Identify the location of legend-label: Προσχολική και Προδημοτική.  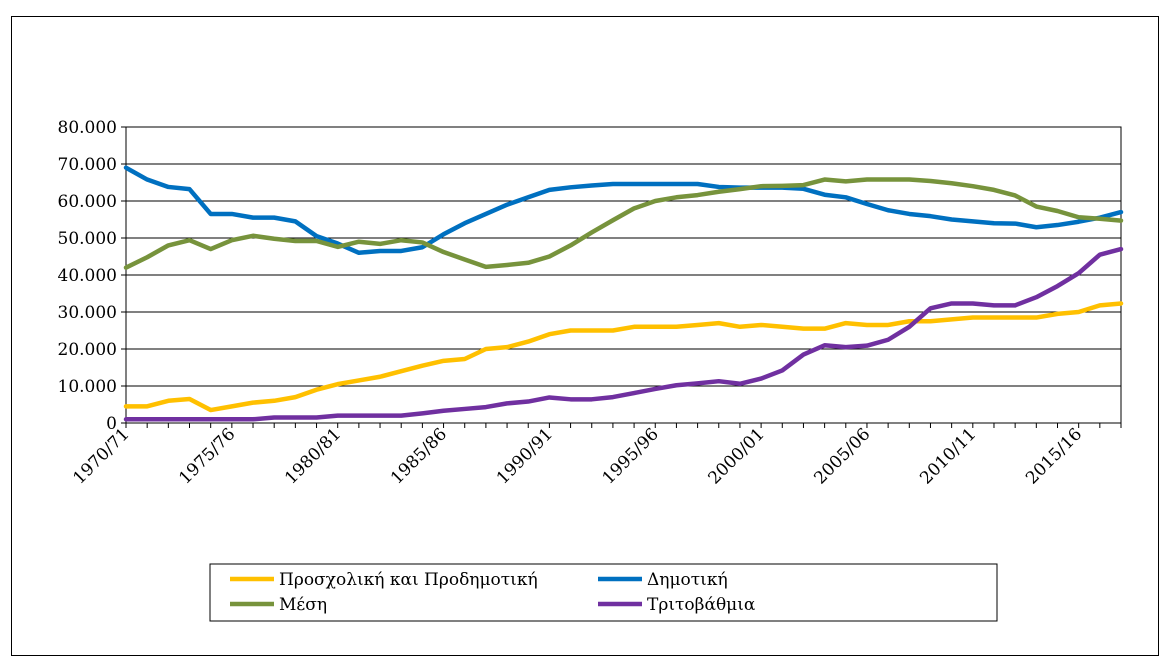
(408, 580).